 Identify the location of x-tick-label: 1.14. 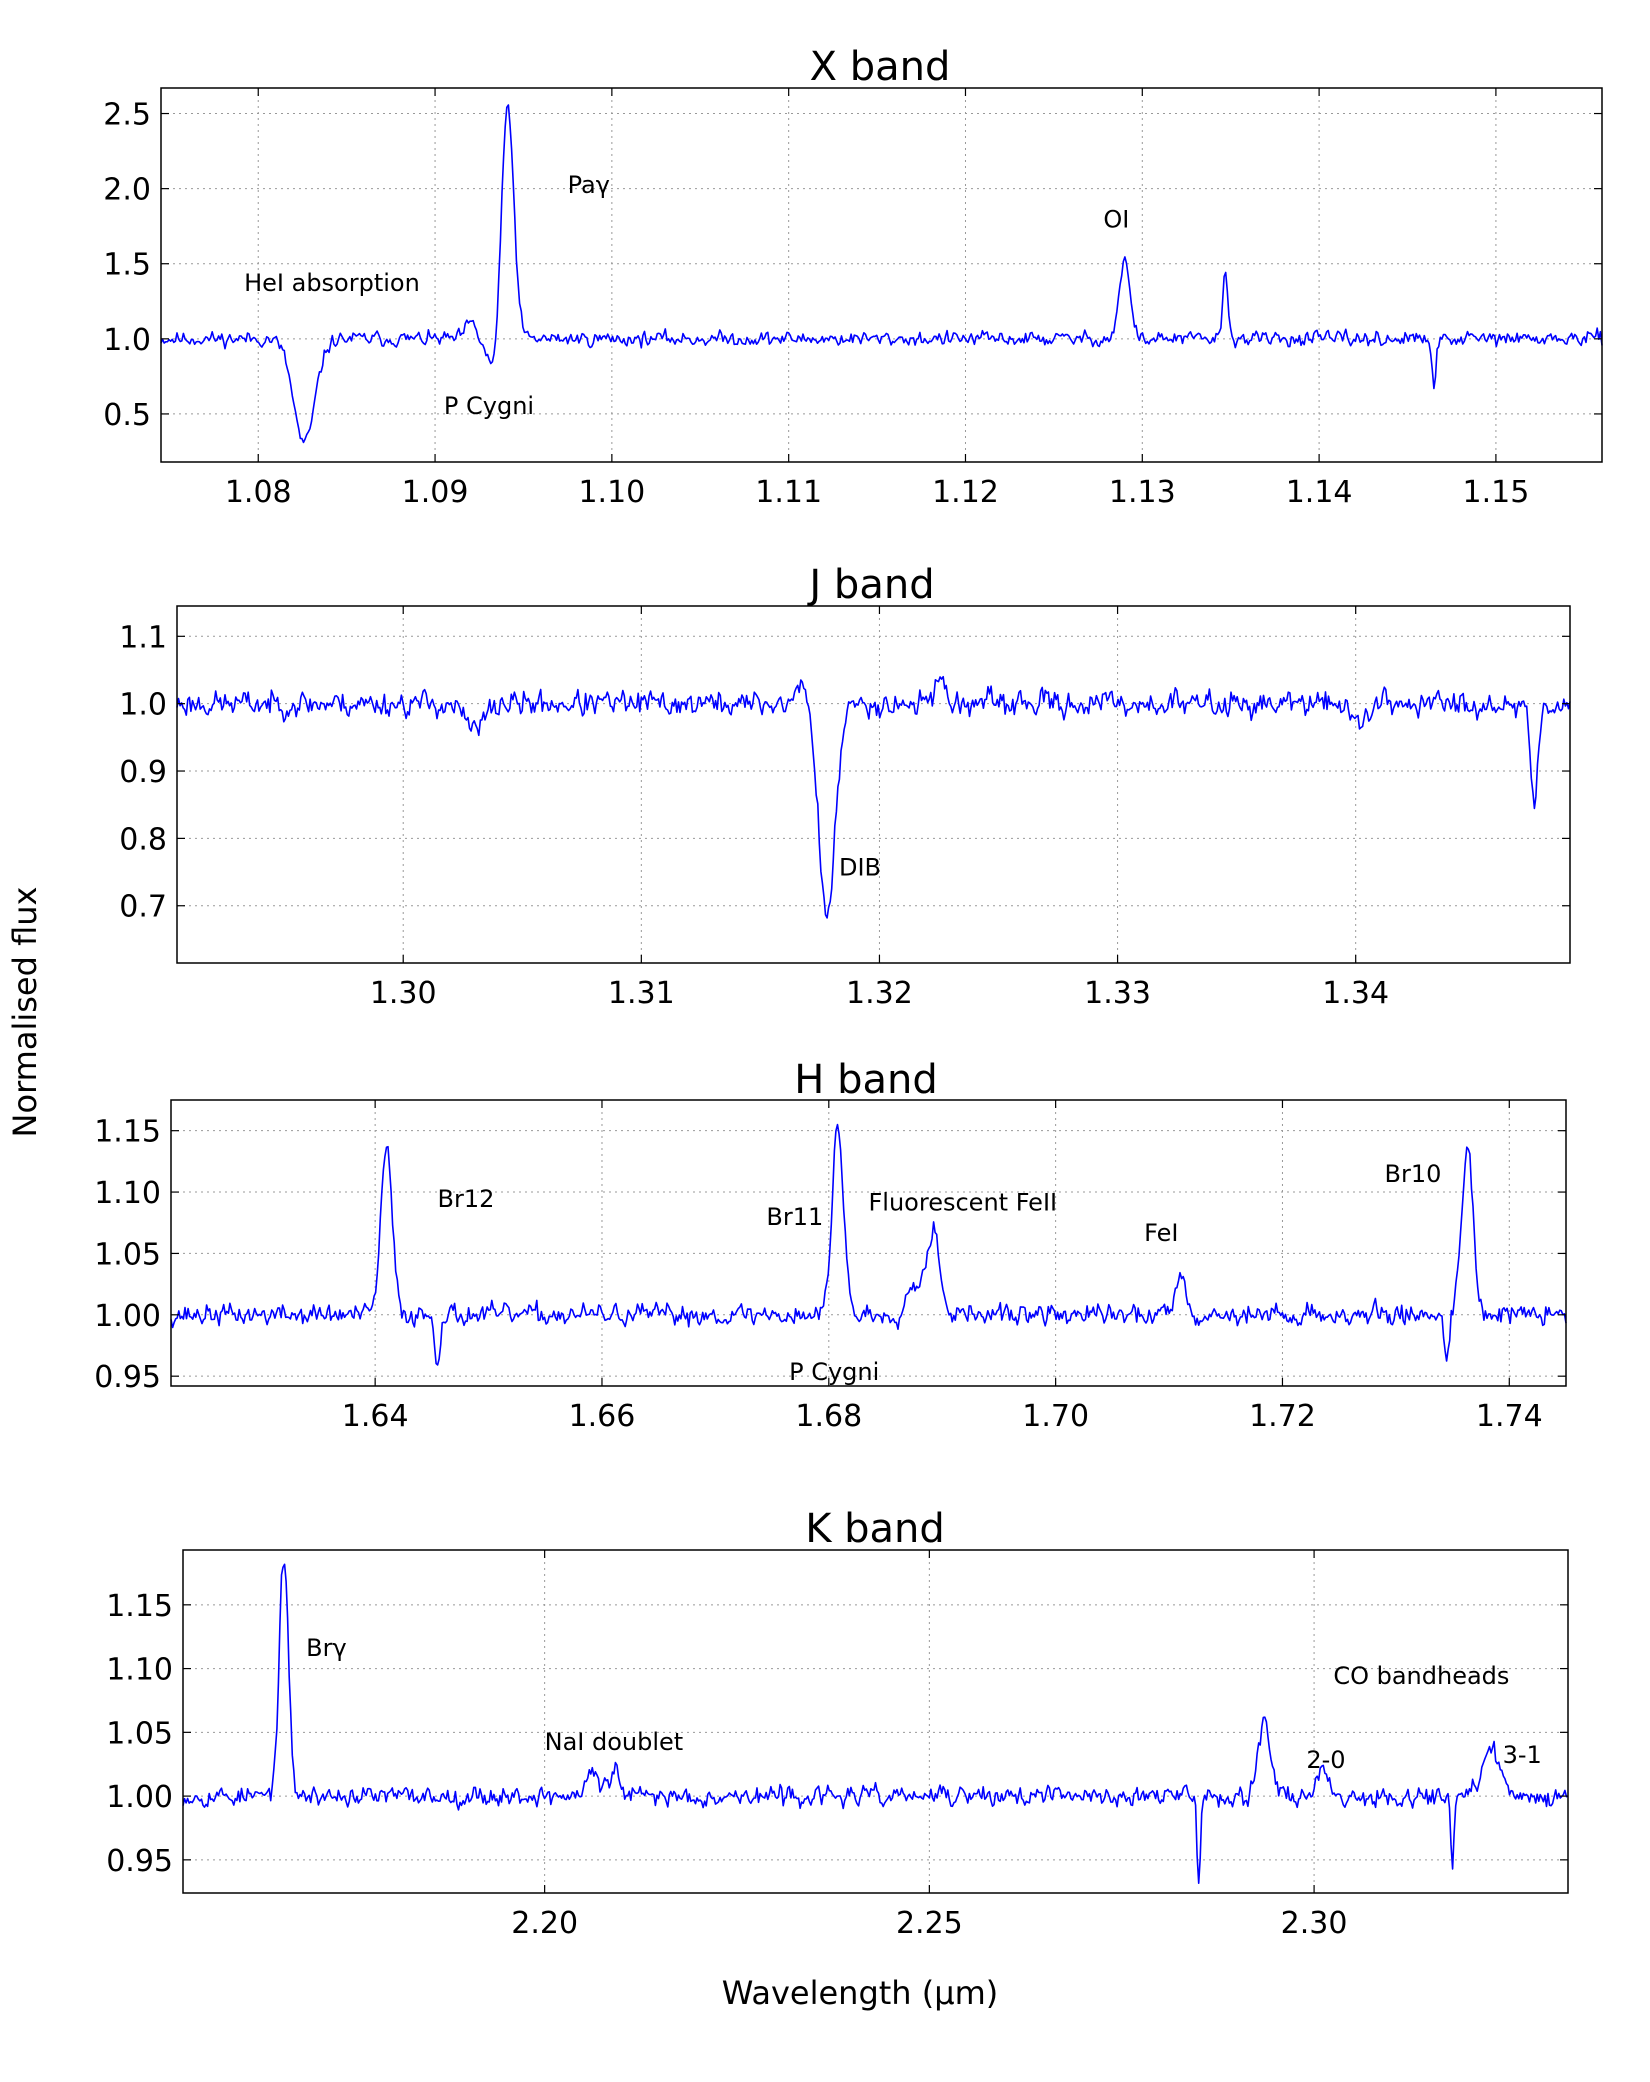
(1319, 492).